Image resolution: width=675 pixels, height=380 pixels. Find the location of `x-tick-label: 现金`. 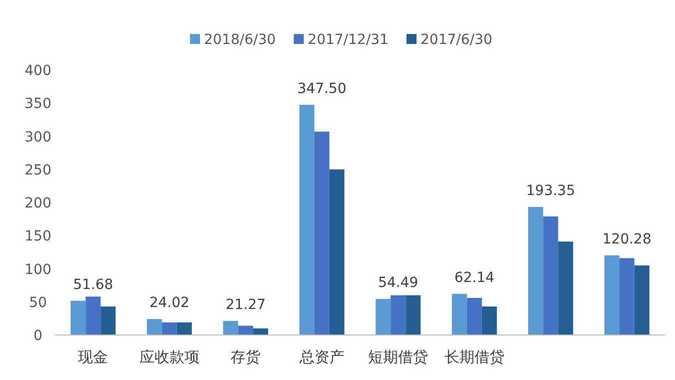

x-tick-label: 现金 is located at coordinates (93, 357).